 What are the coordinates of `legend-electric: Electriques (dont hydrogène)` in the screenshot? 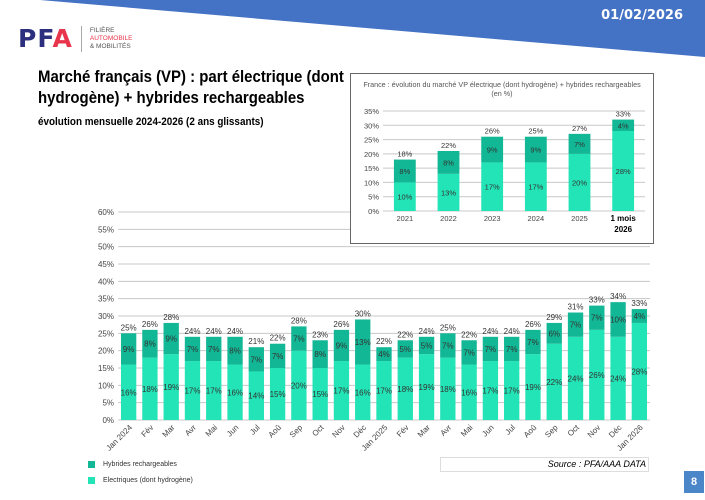 It's located at (140, 480).